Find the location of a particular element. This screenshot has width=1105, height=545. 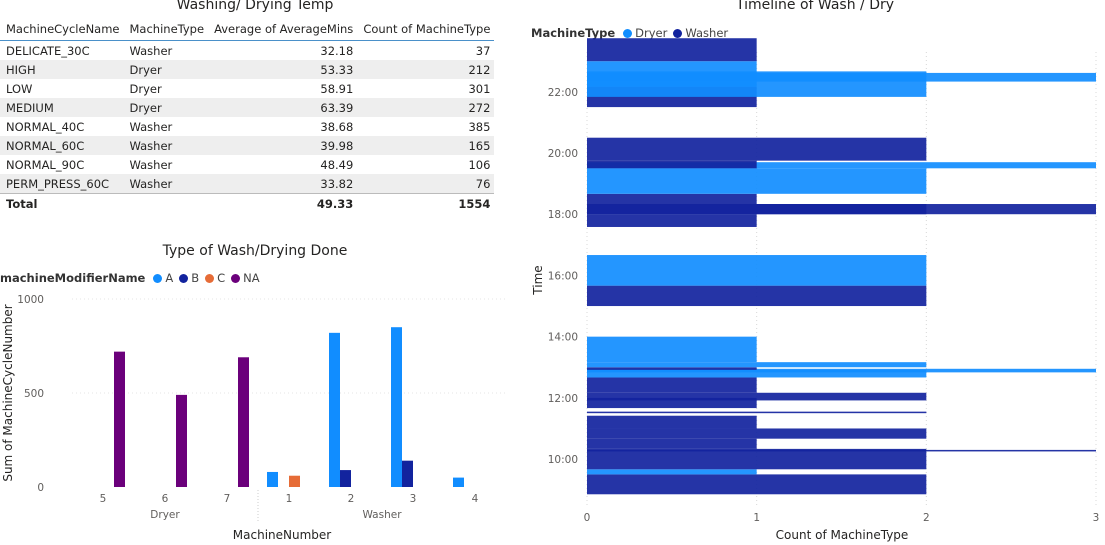

table-row: NORMAL_40C Washer 38.68 385 is located at coordinates (247, 126).